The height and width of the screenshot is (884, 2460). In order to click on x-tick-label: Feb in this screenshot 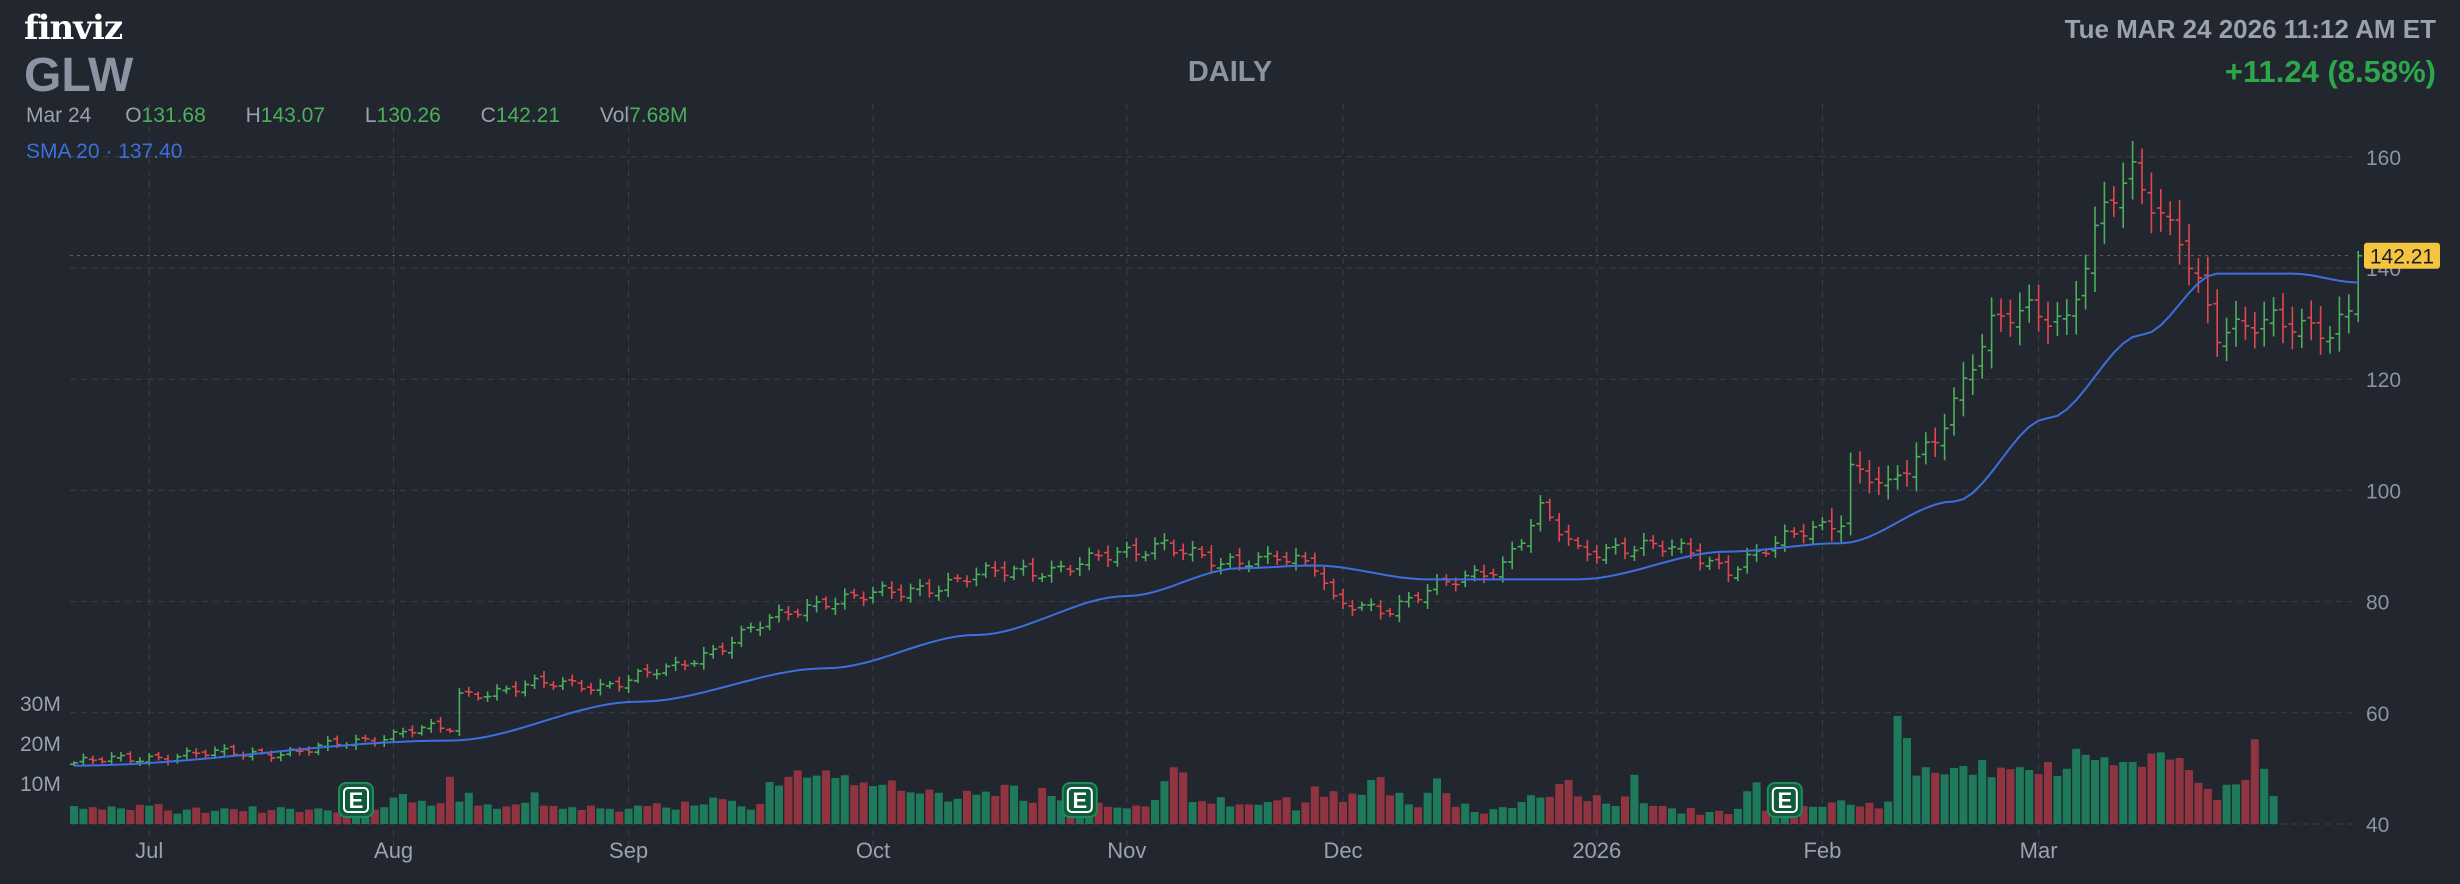, I will do `click(1822, 850)`.